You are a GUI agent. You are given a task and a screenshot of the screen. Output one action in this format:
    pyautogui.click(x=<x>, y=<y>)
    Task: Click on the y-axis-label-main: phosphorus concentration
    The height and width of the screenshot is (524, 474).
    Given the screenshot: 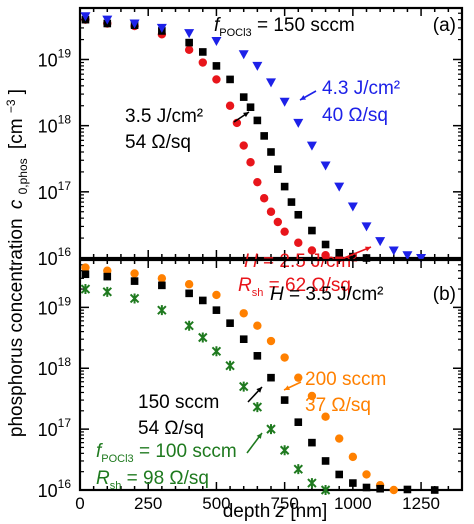 What is the action you would take?
    pyautogui.click(x=16, y=327)
    